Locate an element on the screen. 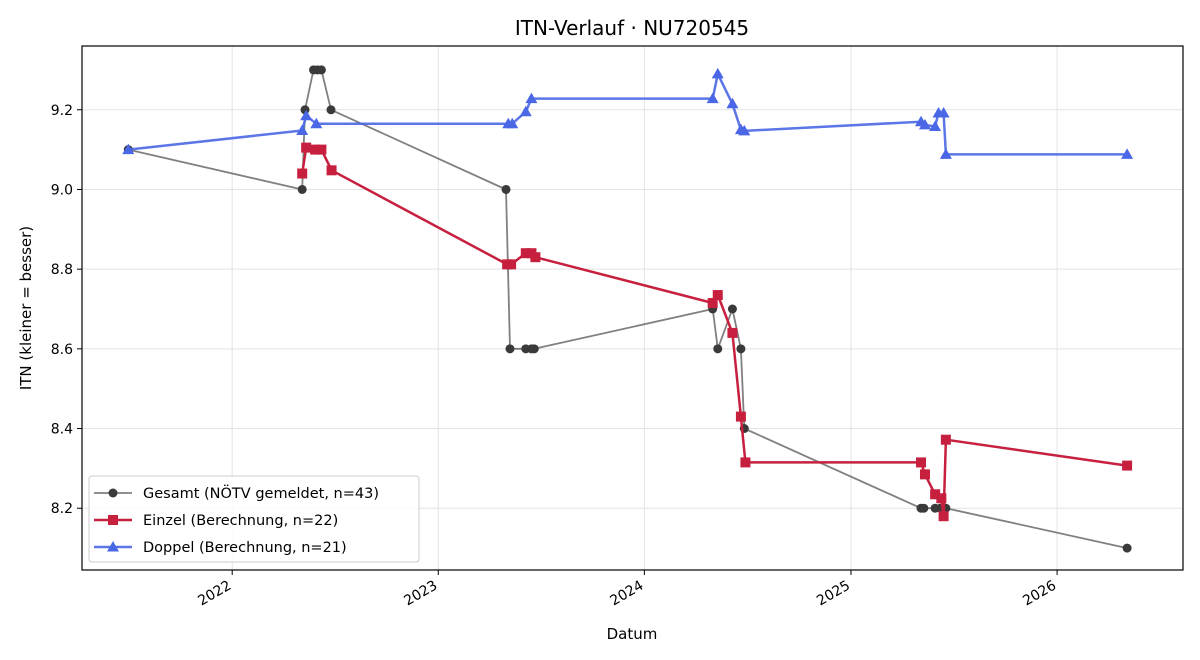 The width and height of the screenshot is (1200, 660). y-tick-label: 9.0 is located at coordinates (62, 190).